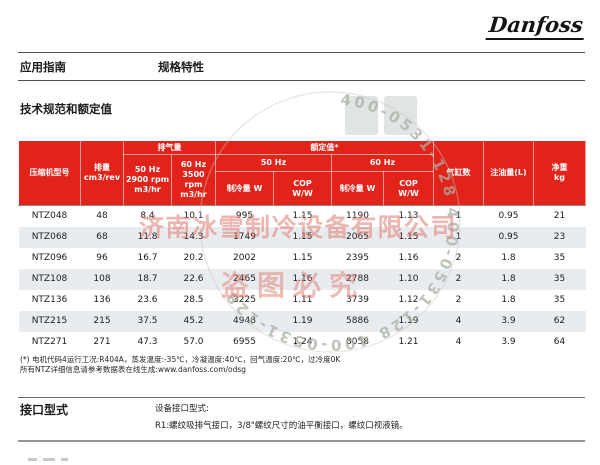 The height and width of the screenshot is (465, 600). I want to click on watermark-inner-graphic, so click(381, 115).